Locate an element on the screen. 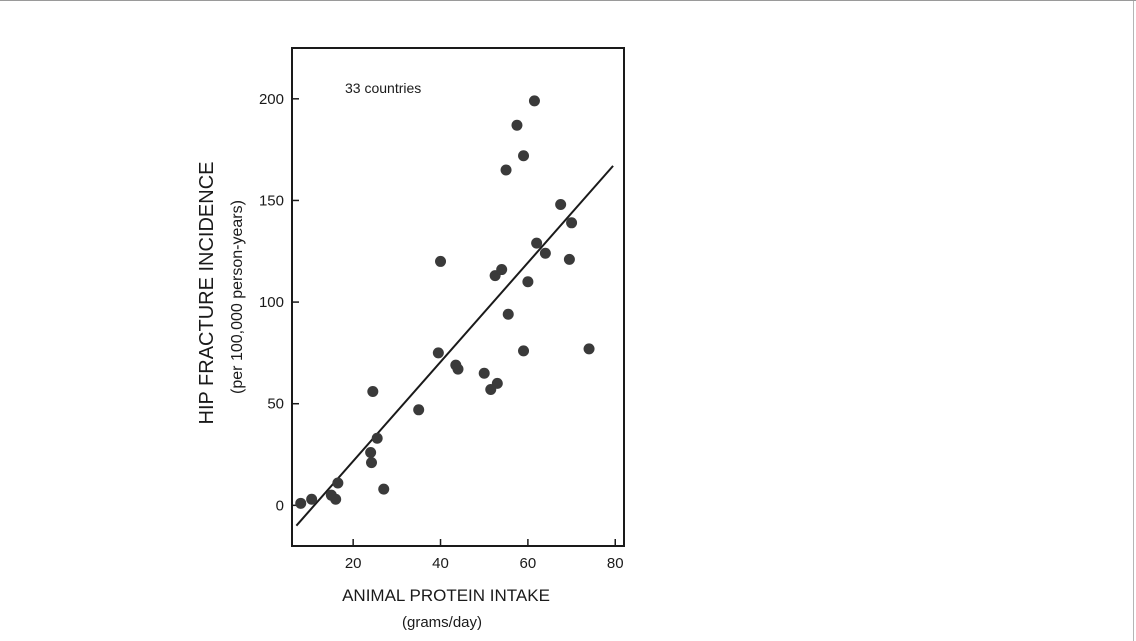 Image resolution: width=1136 pixels, height=641 pixels. x-axis-subtitle: (grams/day) is located at coordinates (442, 622).